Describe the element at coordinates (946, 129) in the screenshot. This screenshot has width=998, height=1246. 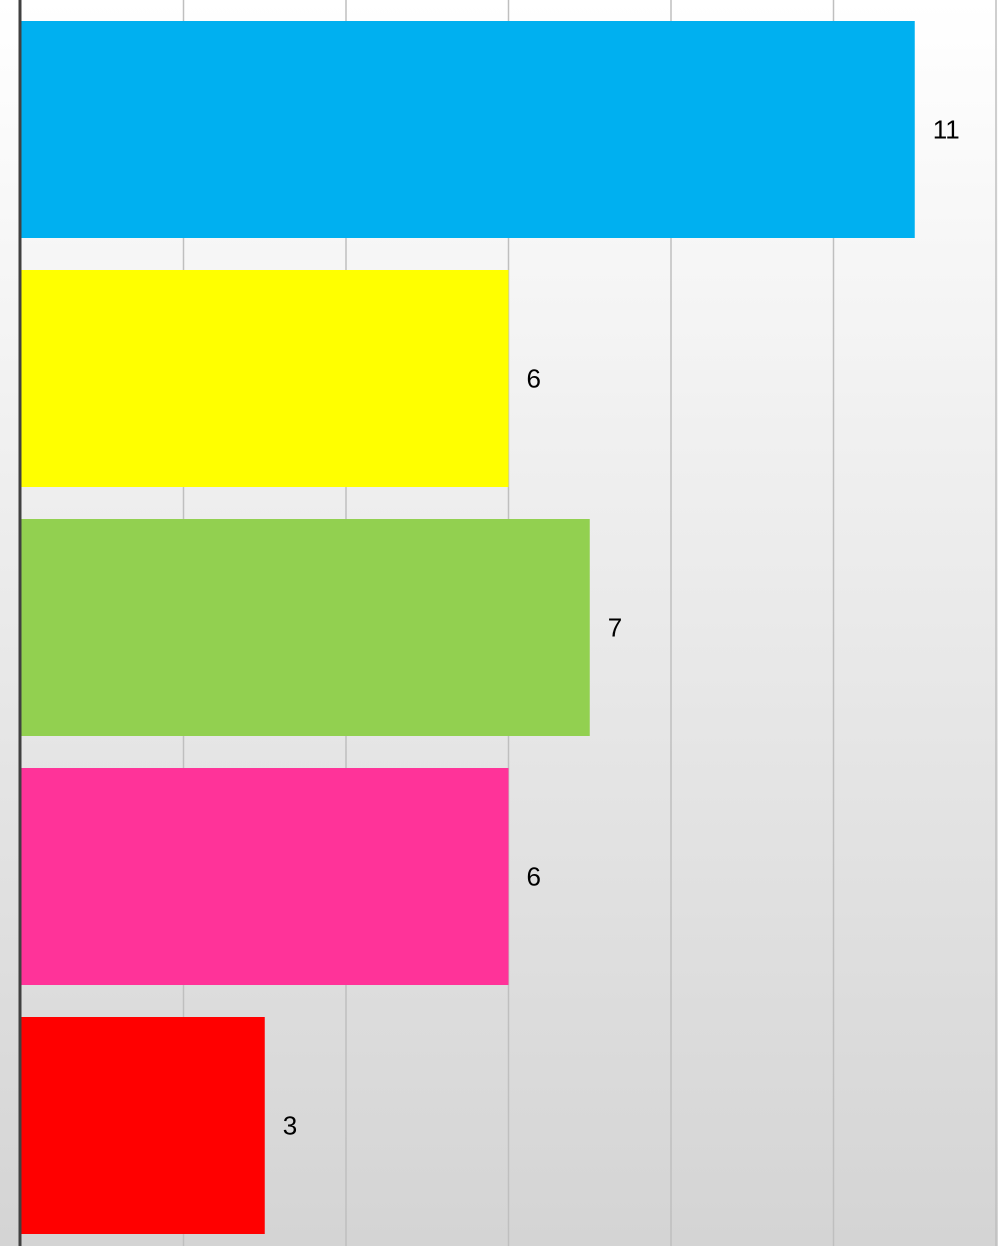
I see `data-label: 11` at that location.